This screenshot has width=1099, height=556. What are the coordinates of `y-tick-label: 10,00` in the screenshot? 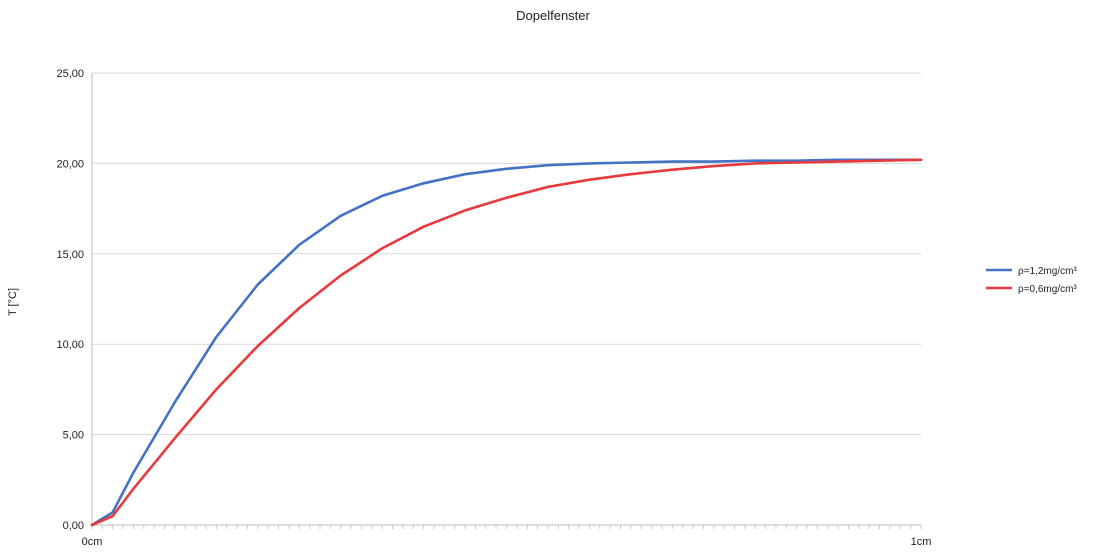 It's located at (70, 345).